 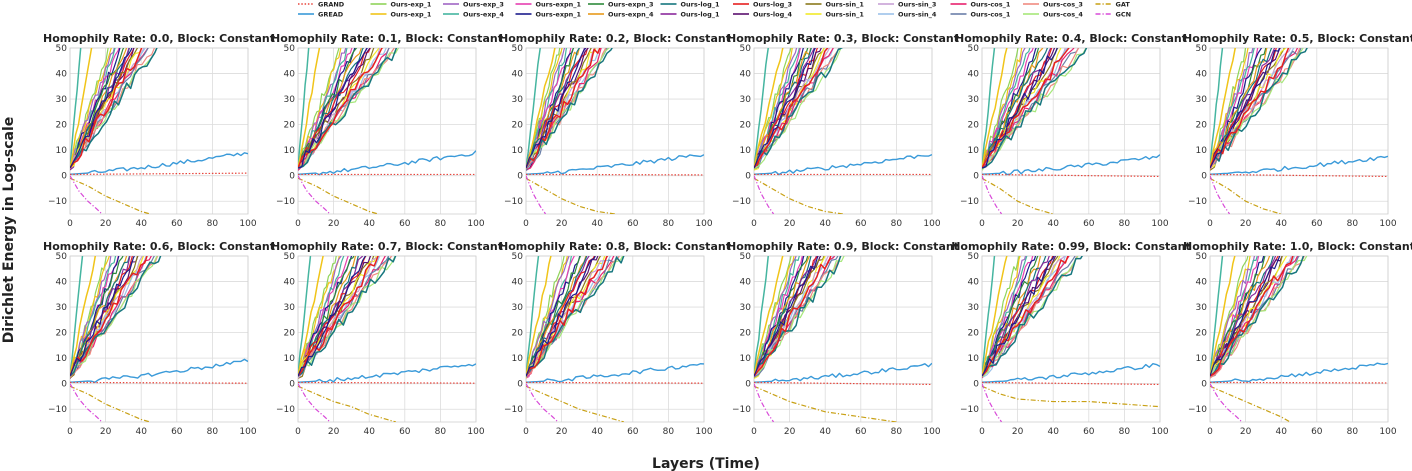 What do you see at coordinates (1071, 246) in the screenshot?
I see `subplot-title: Homophily Rate: 0.99, Block: Constant` at bounding box center [1071, 246].